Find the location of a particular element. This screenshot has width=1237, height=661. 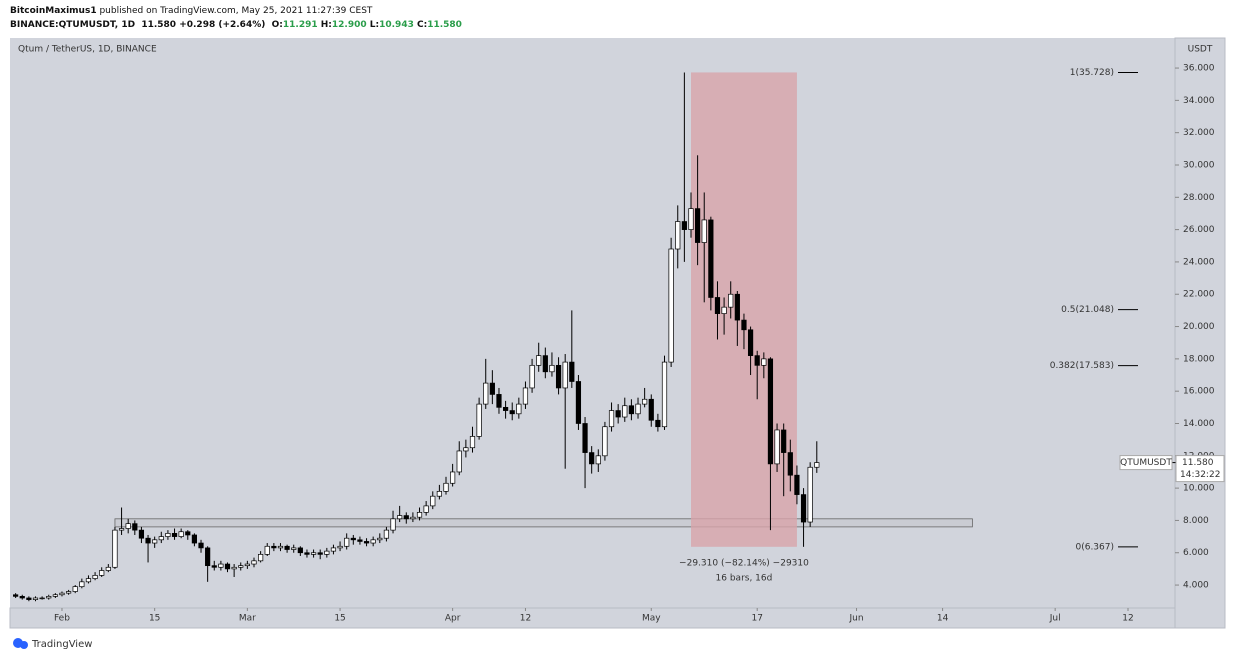

chart-title: Qtum / TetherUS, 1D, BINANCE is located at coordinates (87, 50).